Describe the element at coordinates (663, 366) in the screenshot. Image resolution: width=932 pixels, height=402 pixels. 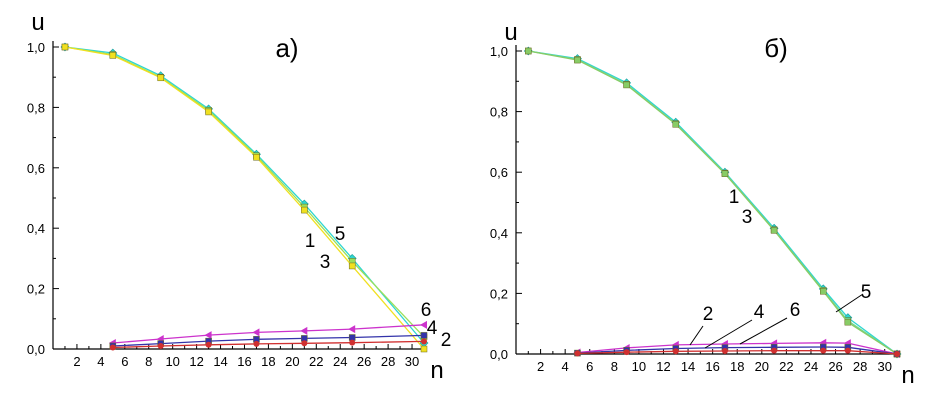
I see `x-tick-label: 12` at that location.